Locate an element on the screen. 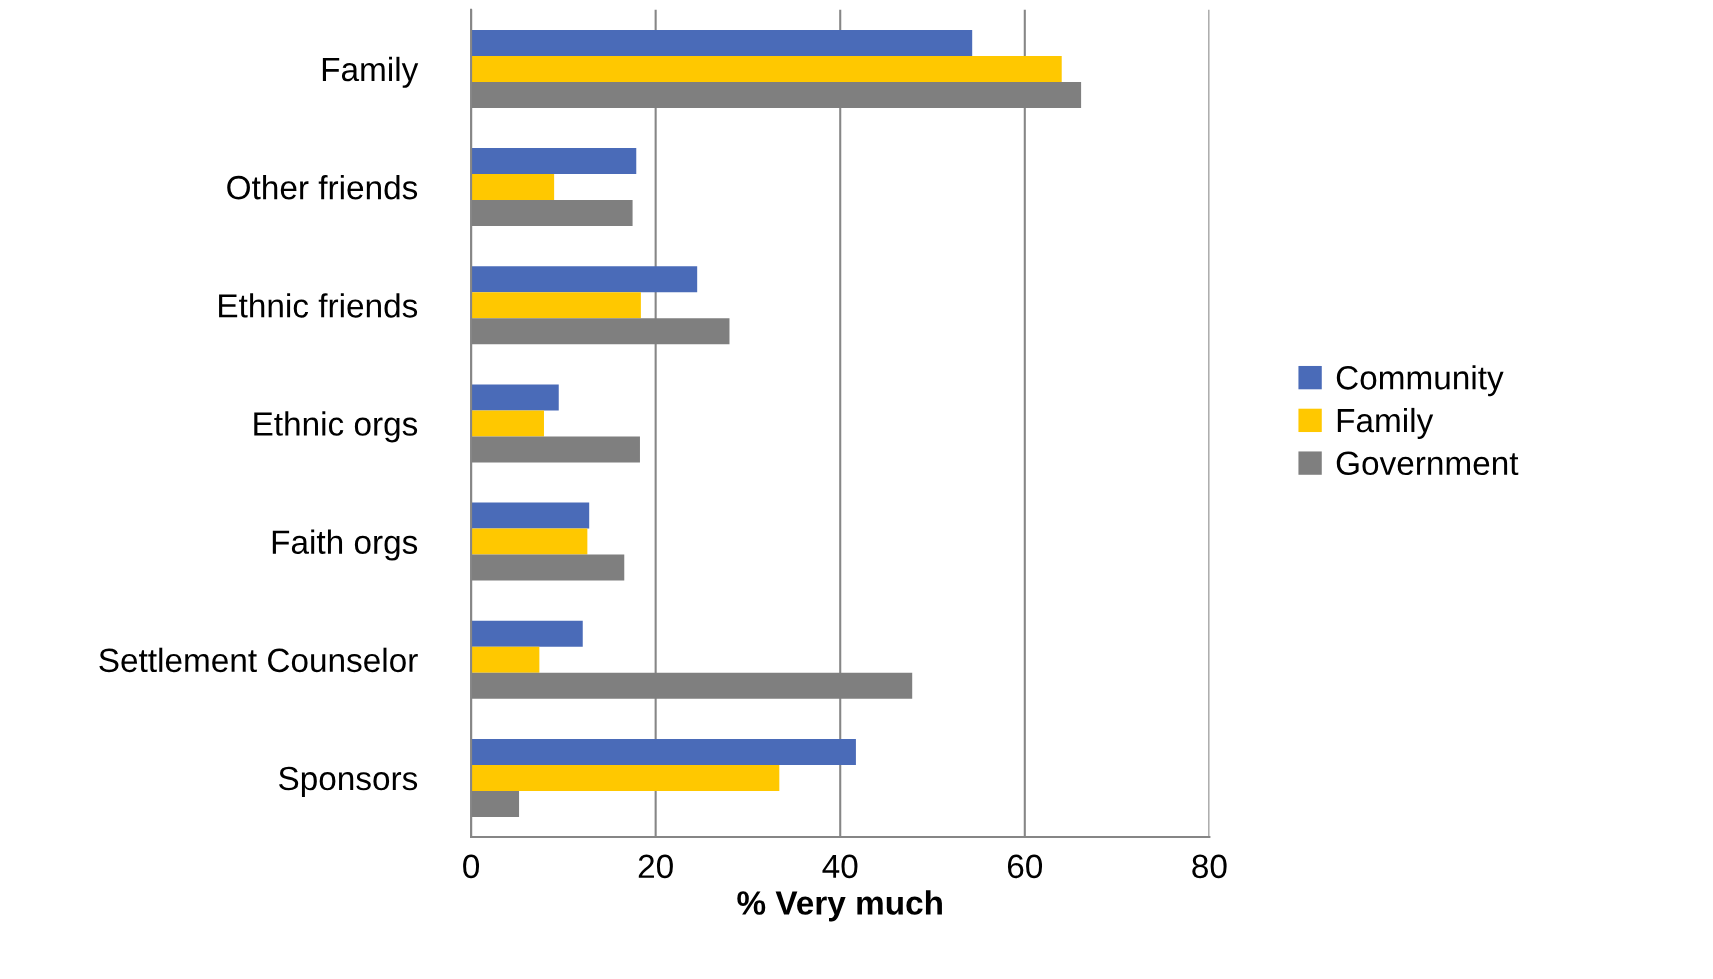 The width and height of the screenshot is (1713, 979). y-tick-label: Family is located at coordinates (370, 72).